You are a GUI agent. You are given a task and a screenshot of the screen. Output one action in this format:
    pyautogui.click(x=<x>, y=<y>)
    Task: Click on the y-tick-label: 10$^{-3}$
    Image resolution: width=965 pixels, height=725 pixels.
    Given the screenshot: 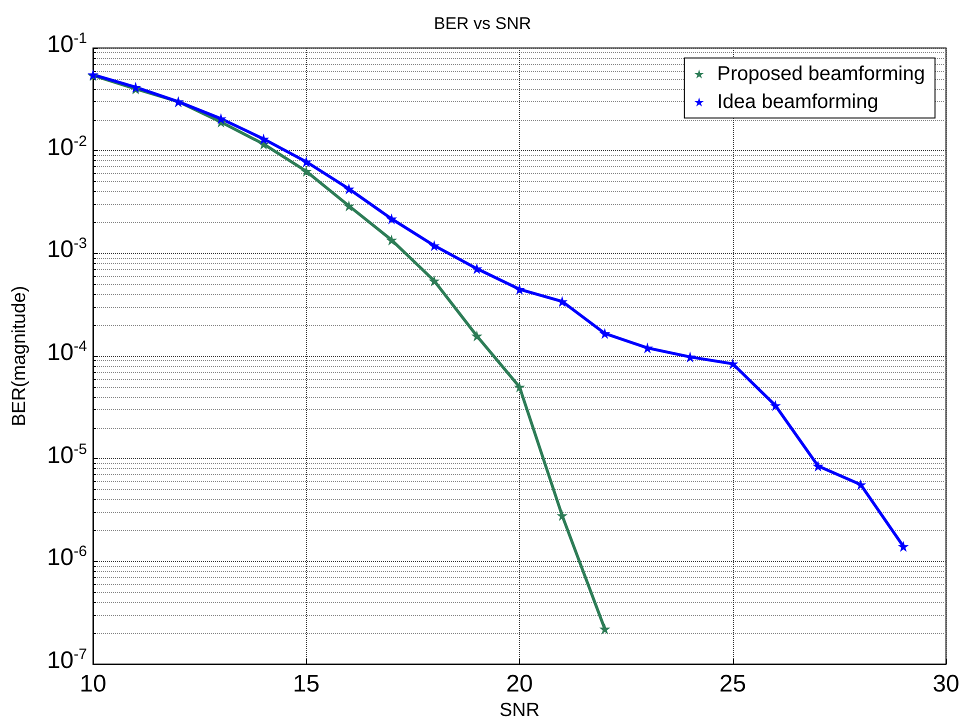 What is the action you would take?
    pyautogui.click(x=66, y=249)
    